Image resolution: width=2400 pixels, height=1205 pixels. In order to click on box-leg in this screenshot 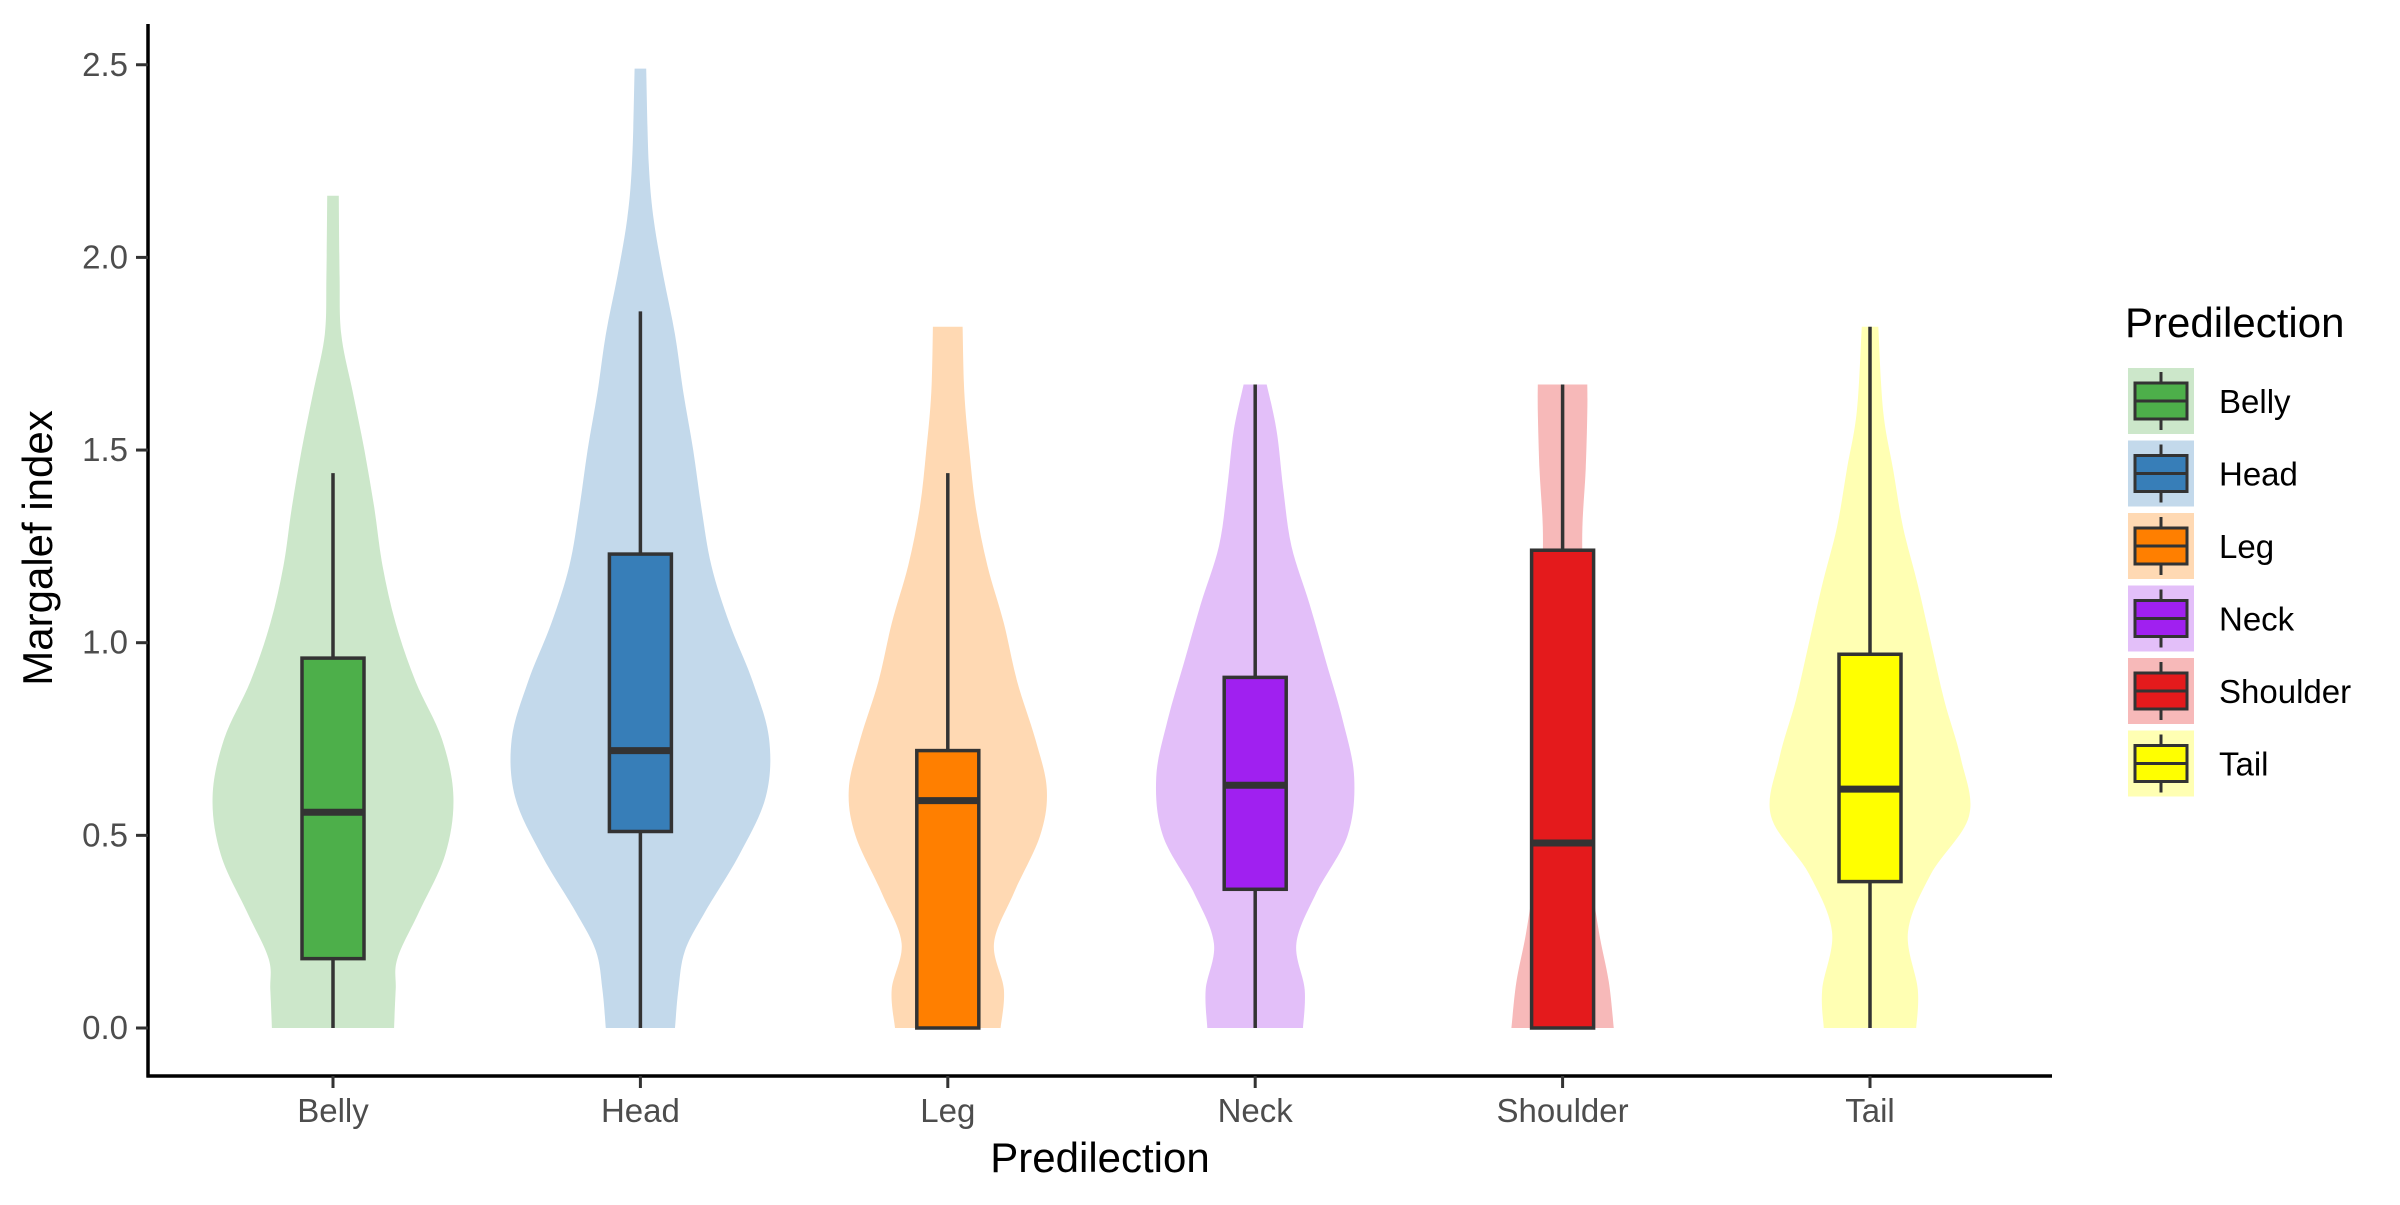, I will do `click(948, 889)`.